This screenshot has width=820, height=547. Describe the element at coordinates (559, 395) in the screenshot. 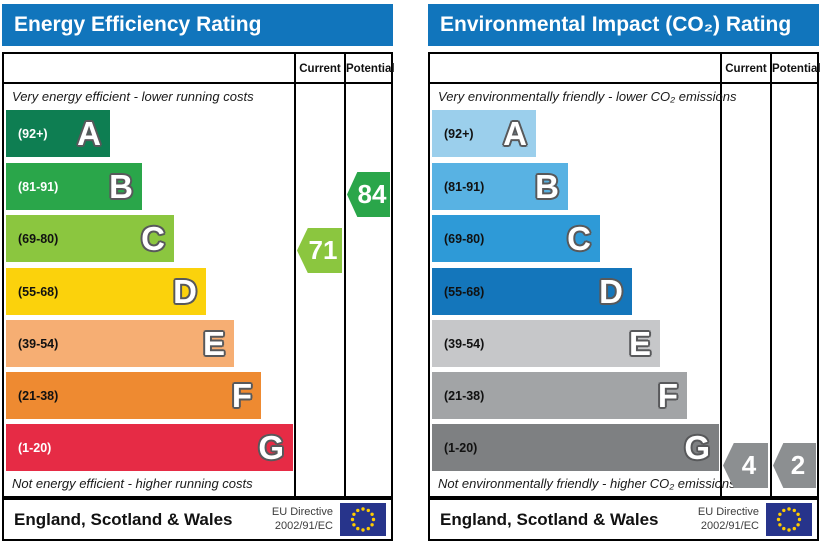

I see `co2-band-f: (21-38) F` at that location.